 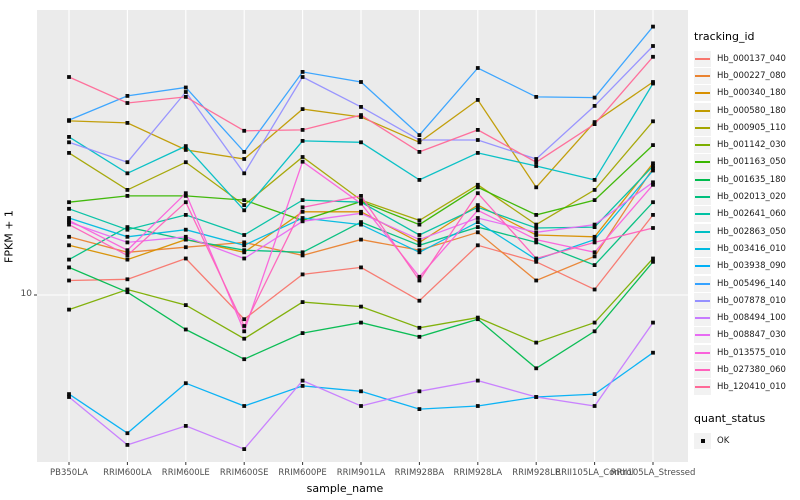 I want to click on legend-item-label: Hb_000227_080, so click(x=751, y=75).